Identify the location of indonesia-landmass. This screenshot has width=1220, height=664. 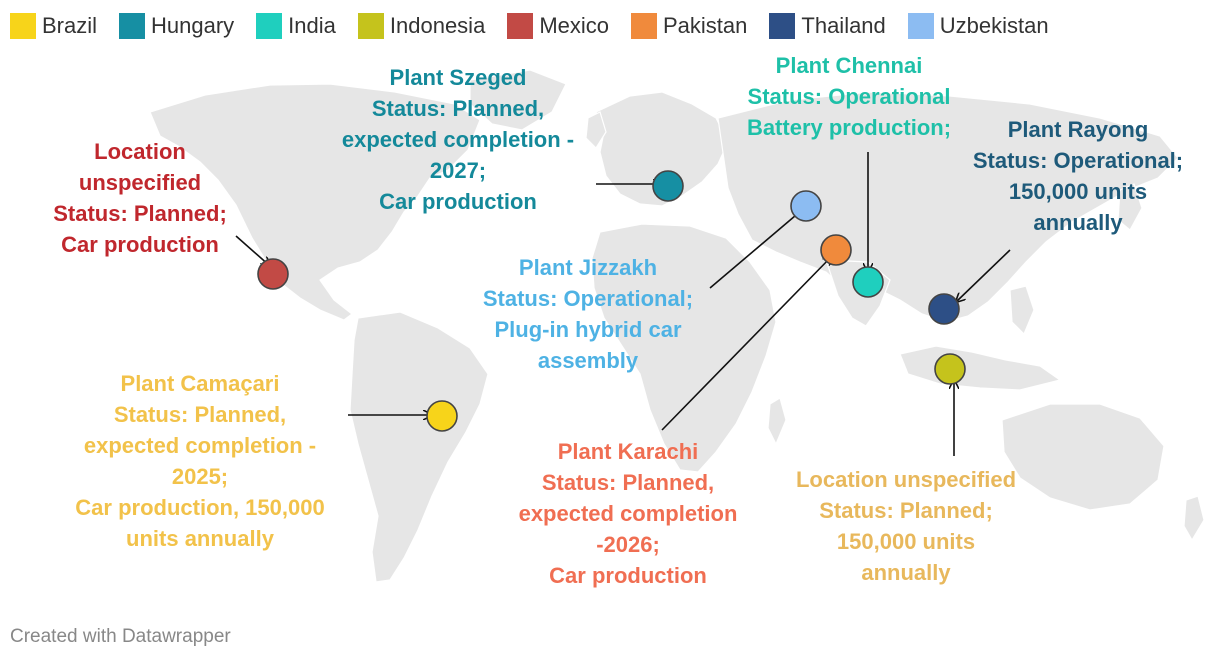
(980, 368).